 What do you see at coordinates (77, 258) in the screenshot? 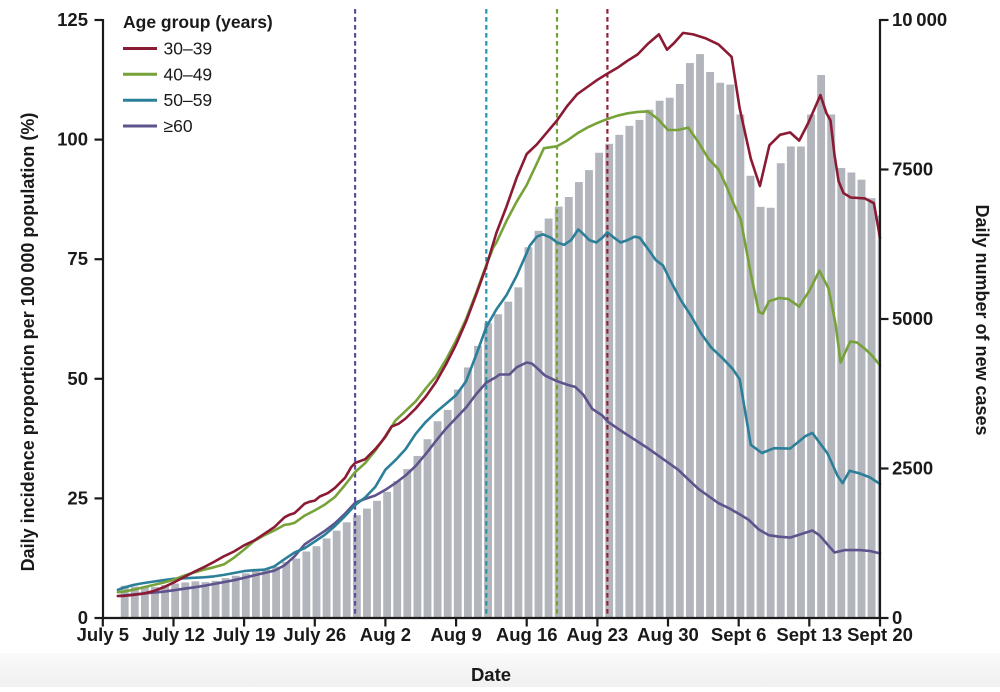
I see `svg-text: 75` at bounding box center [77, 258].